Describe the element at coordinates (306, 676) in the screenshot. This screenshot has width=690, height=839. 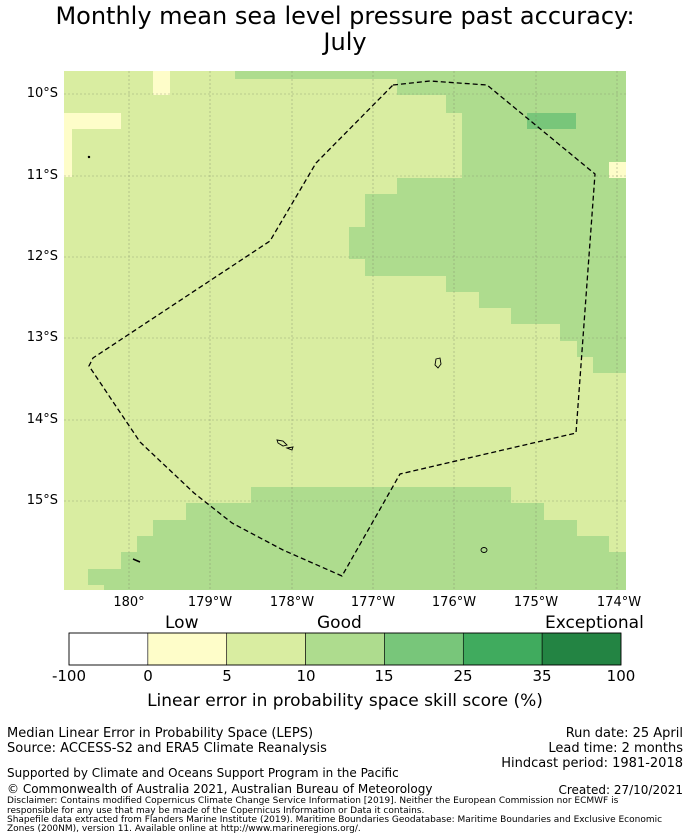
I see `tick-label-10: 10` at that location.